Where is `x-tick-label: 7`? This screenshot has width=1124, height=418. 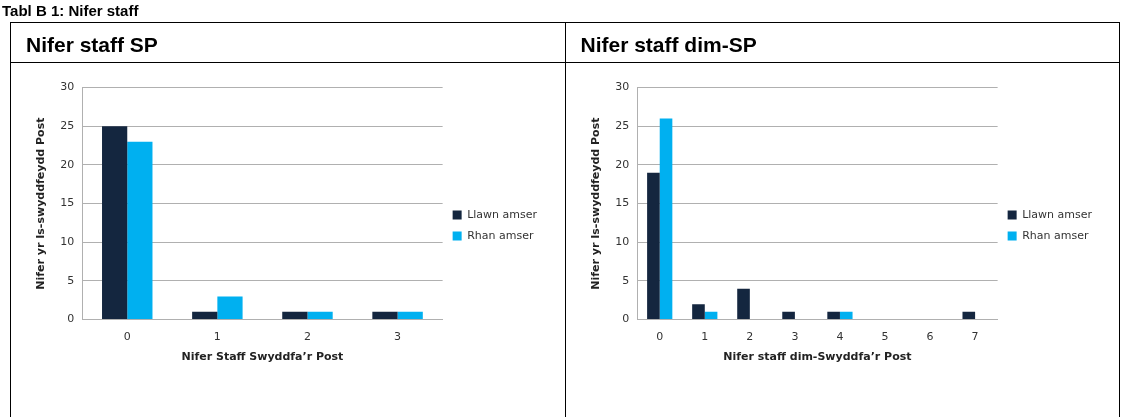
x-tick-label: 7 is located at coordinates (975, 337).